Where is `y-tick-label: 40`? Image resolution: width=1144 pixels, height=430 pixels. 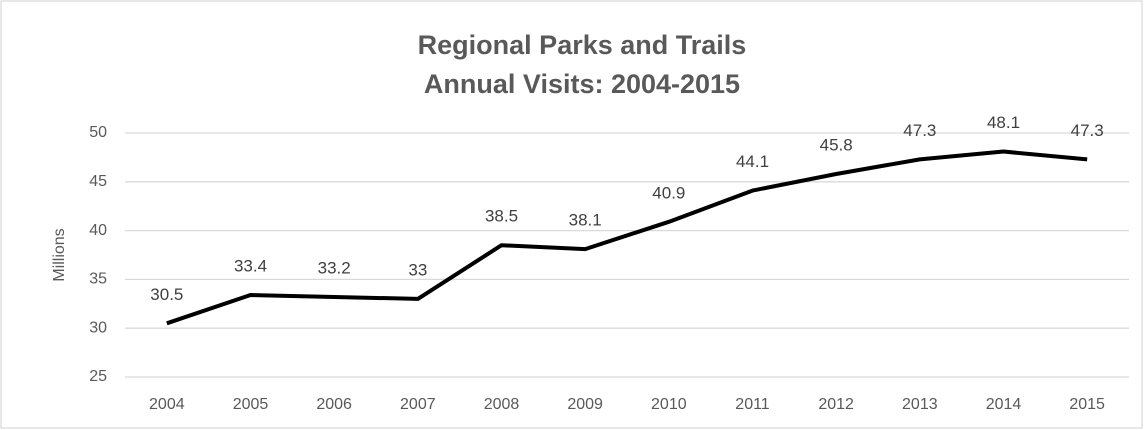
y-tick-label: 40 is located at coordinates (98, 230).